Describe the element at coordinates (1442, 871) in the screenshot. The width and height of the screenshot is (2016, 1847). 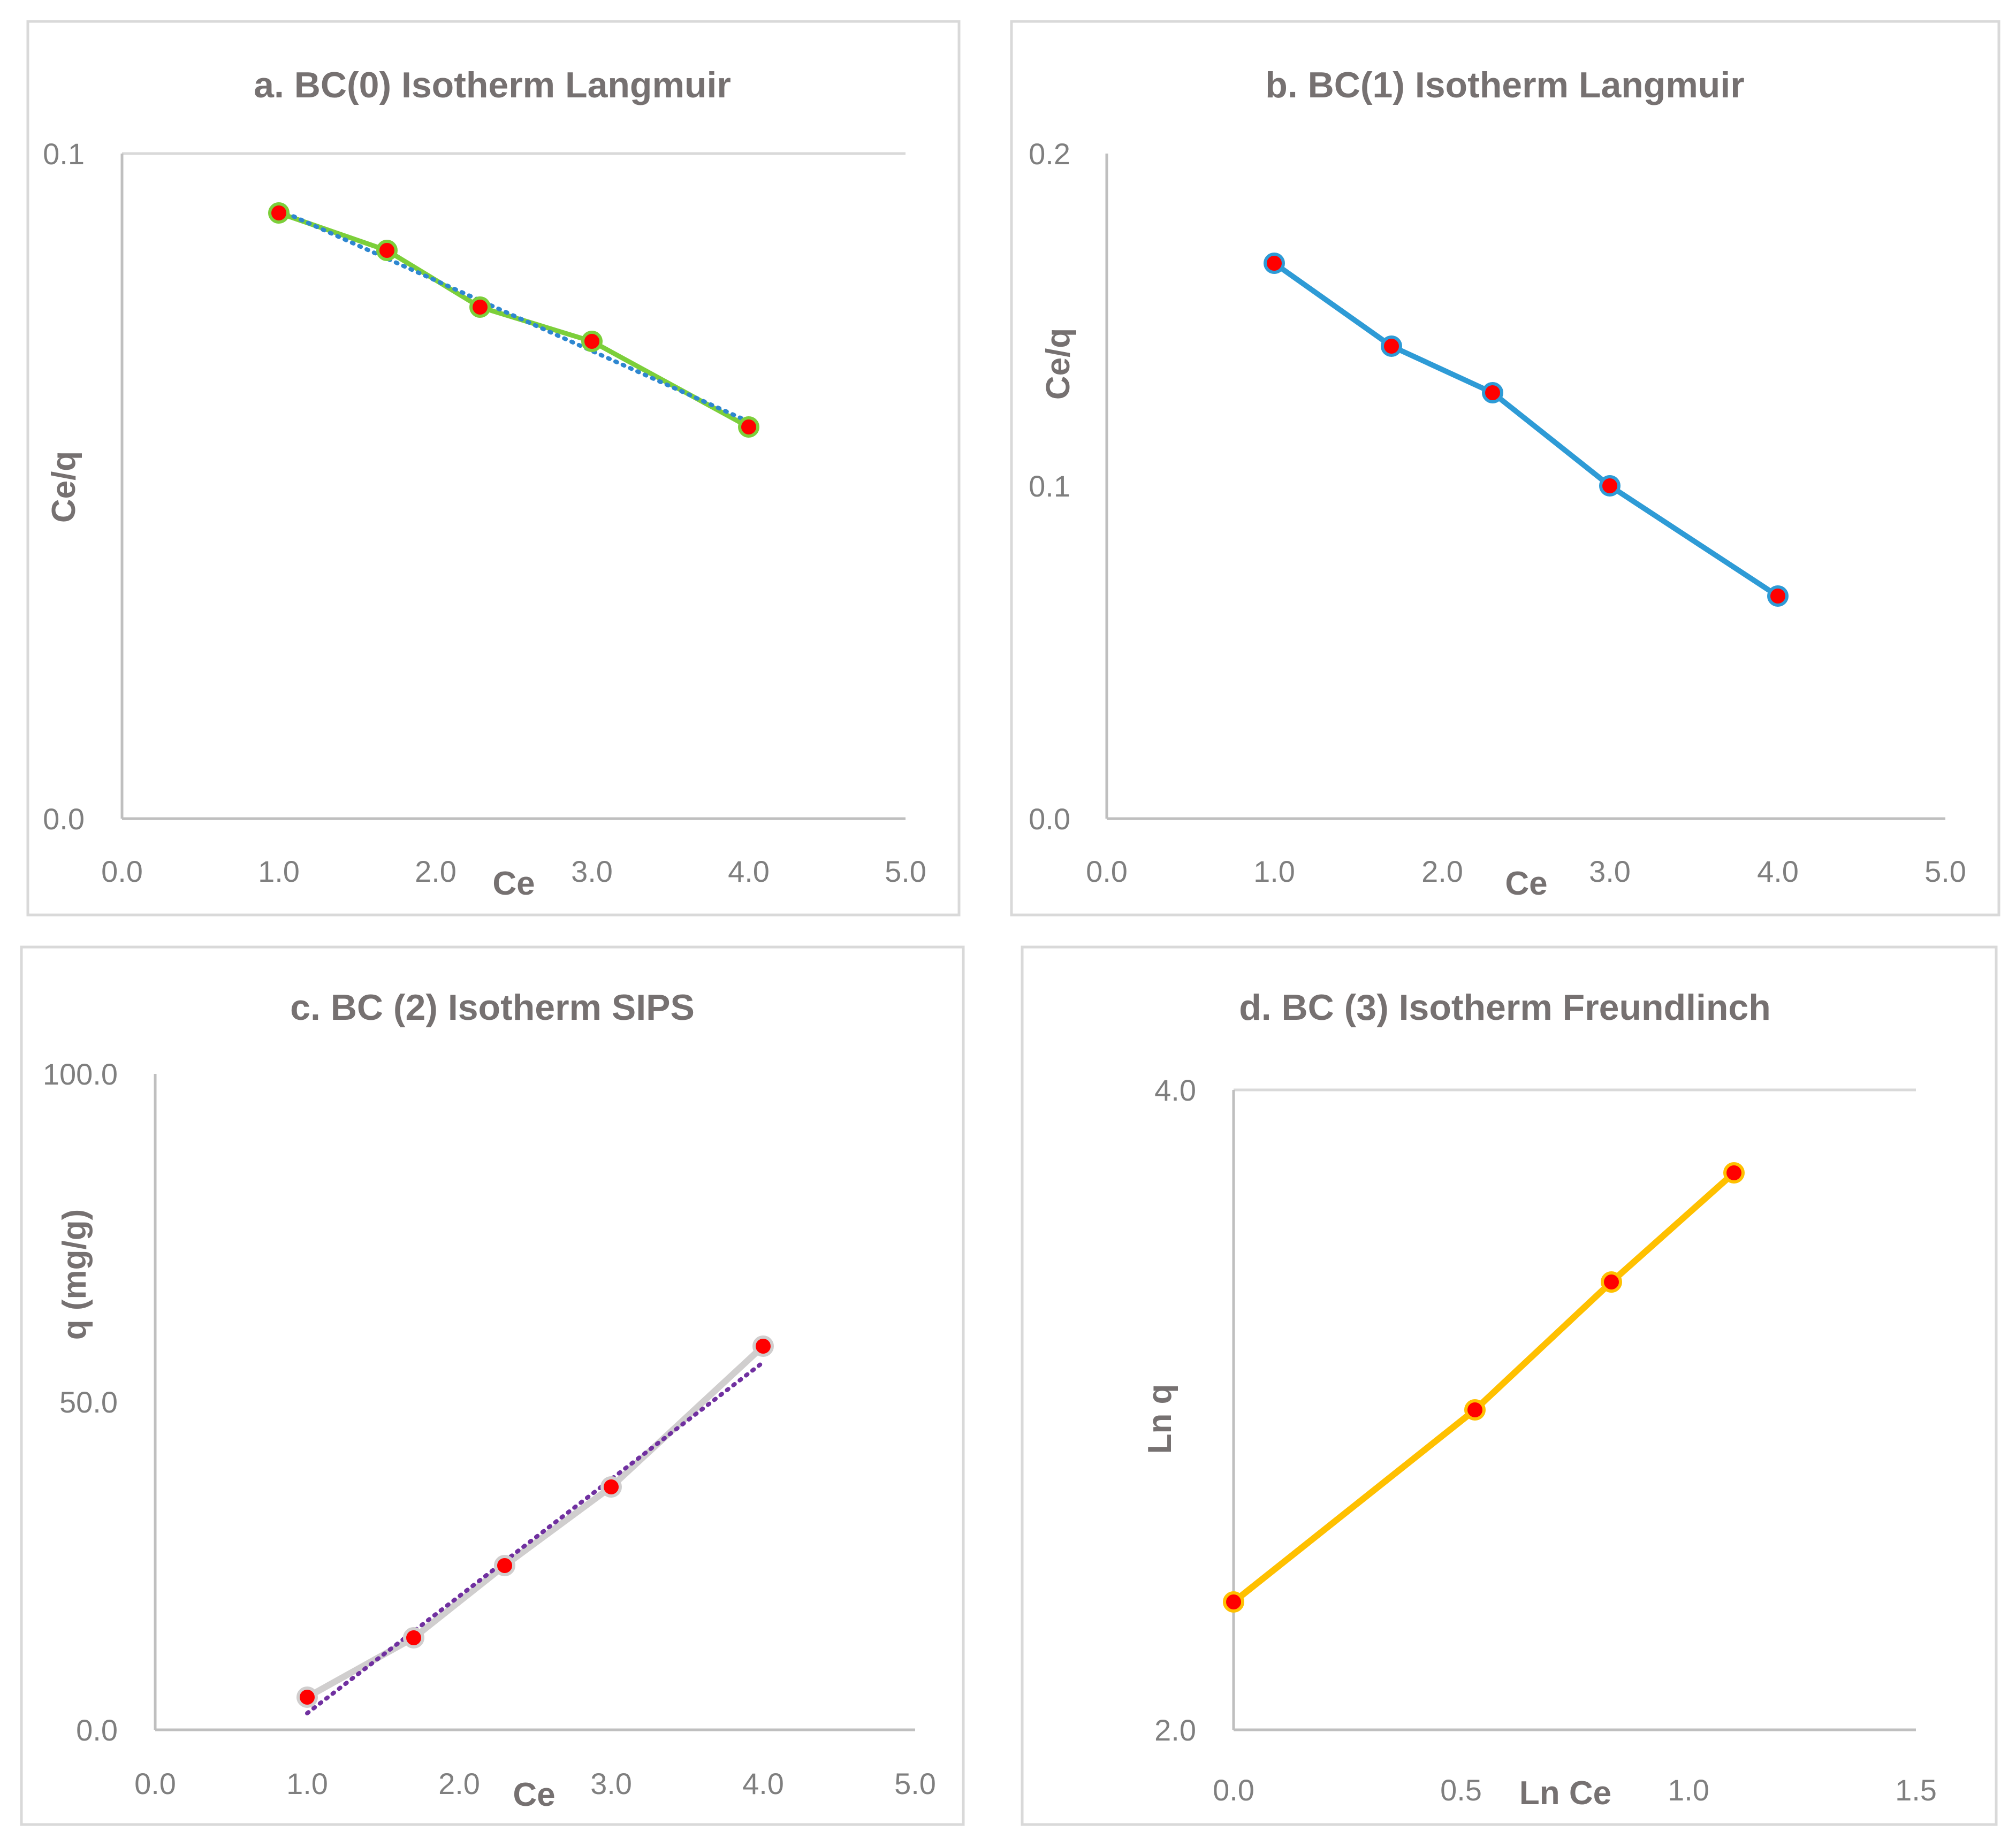
I see `chart-b-xtick-2: 2.0` at that location.